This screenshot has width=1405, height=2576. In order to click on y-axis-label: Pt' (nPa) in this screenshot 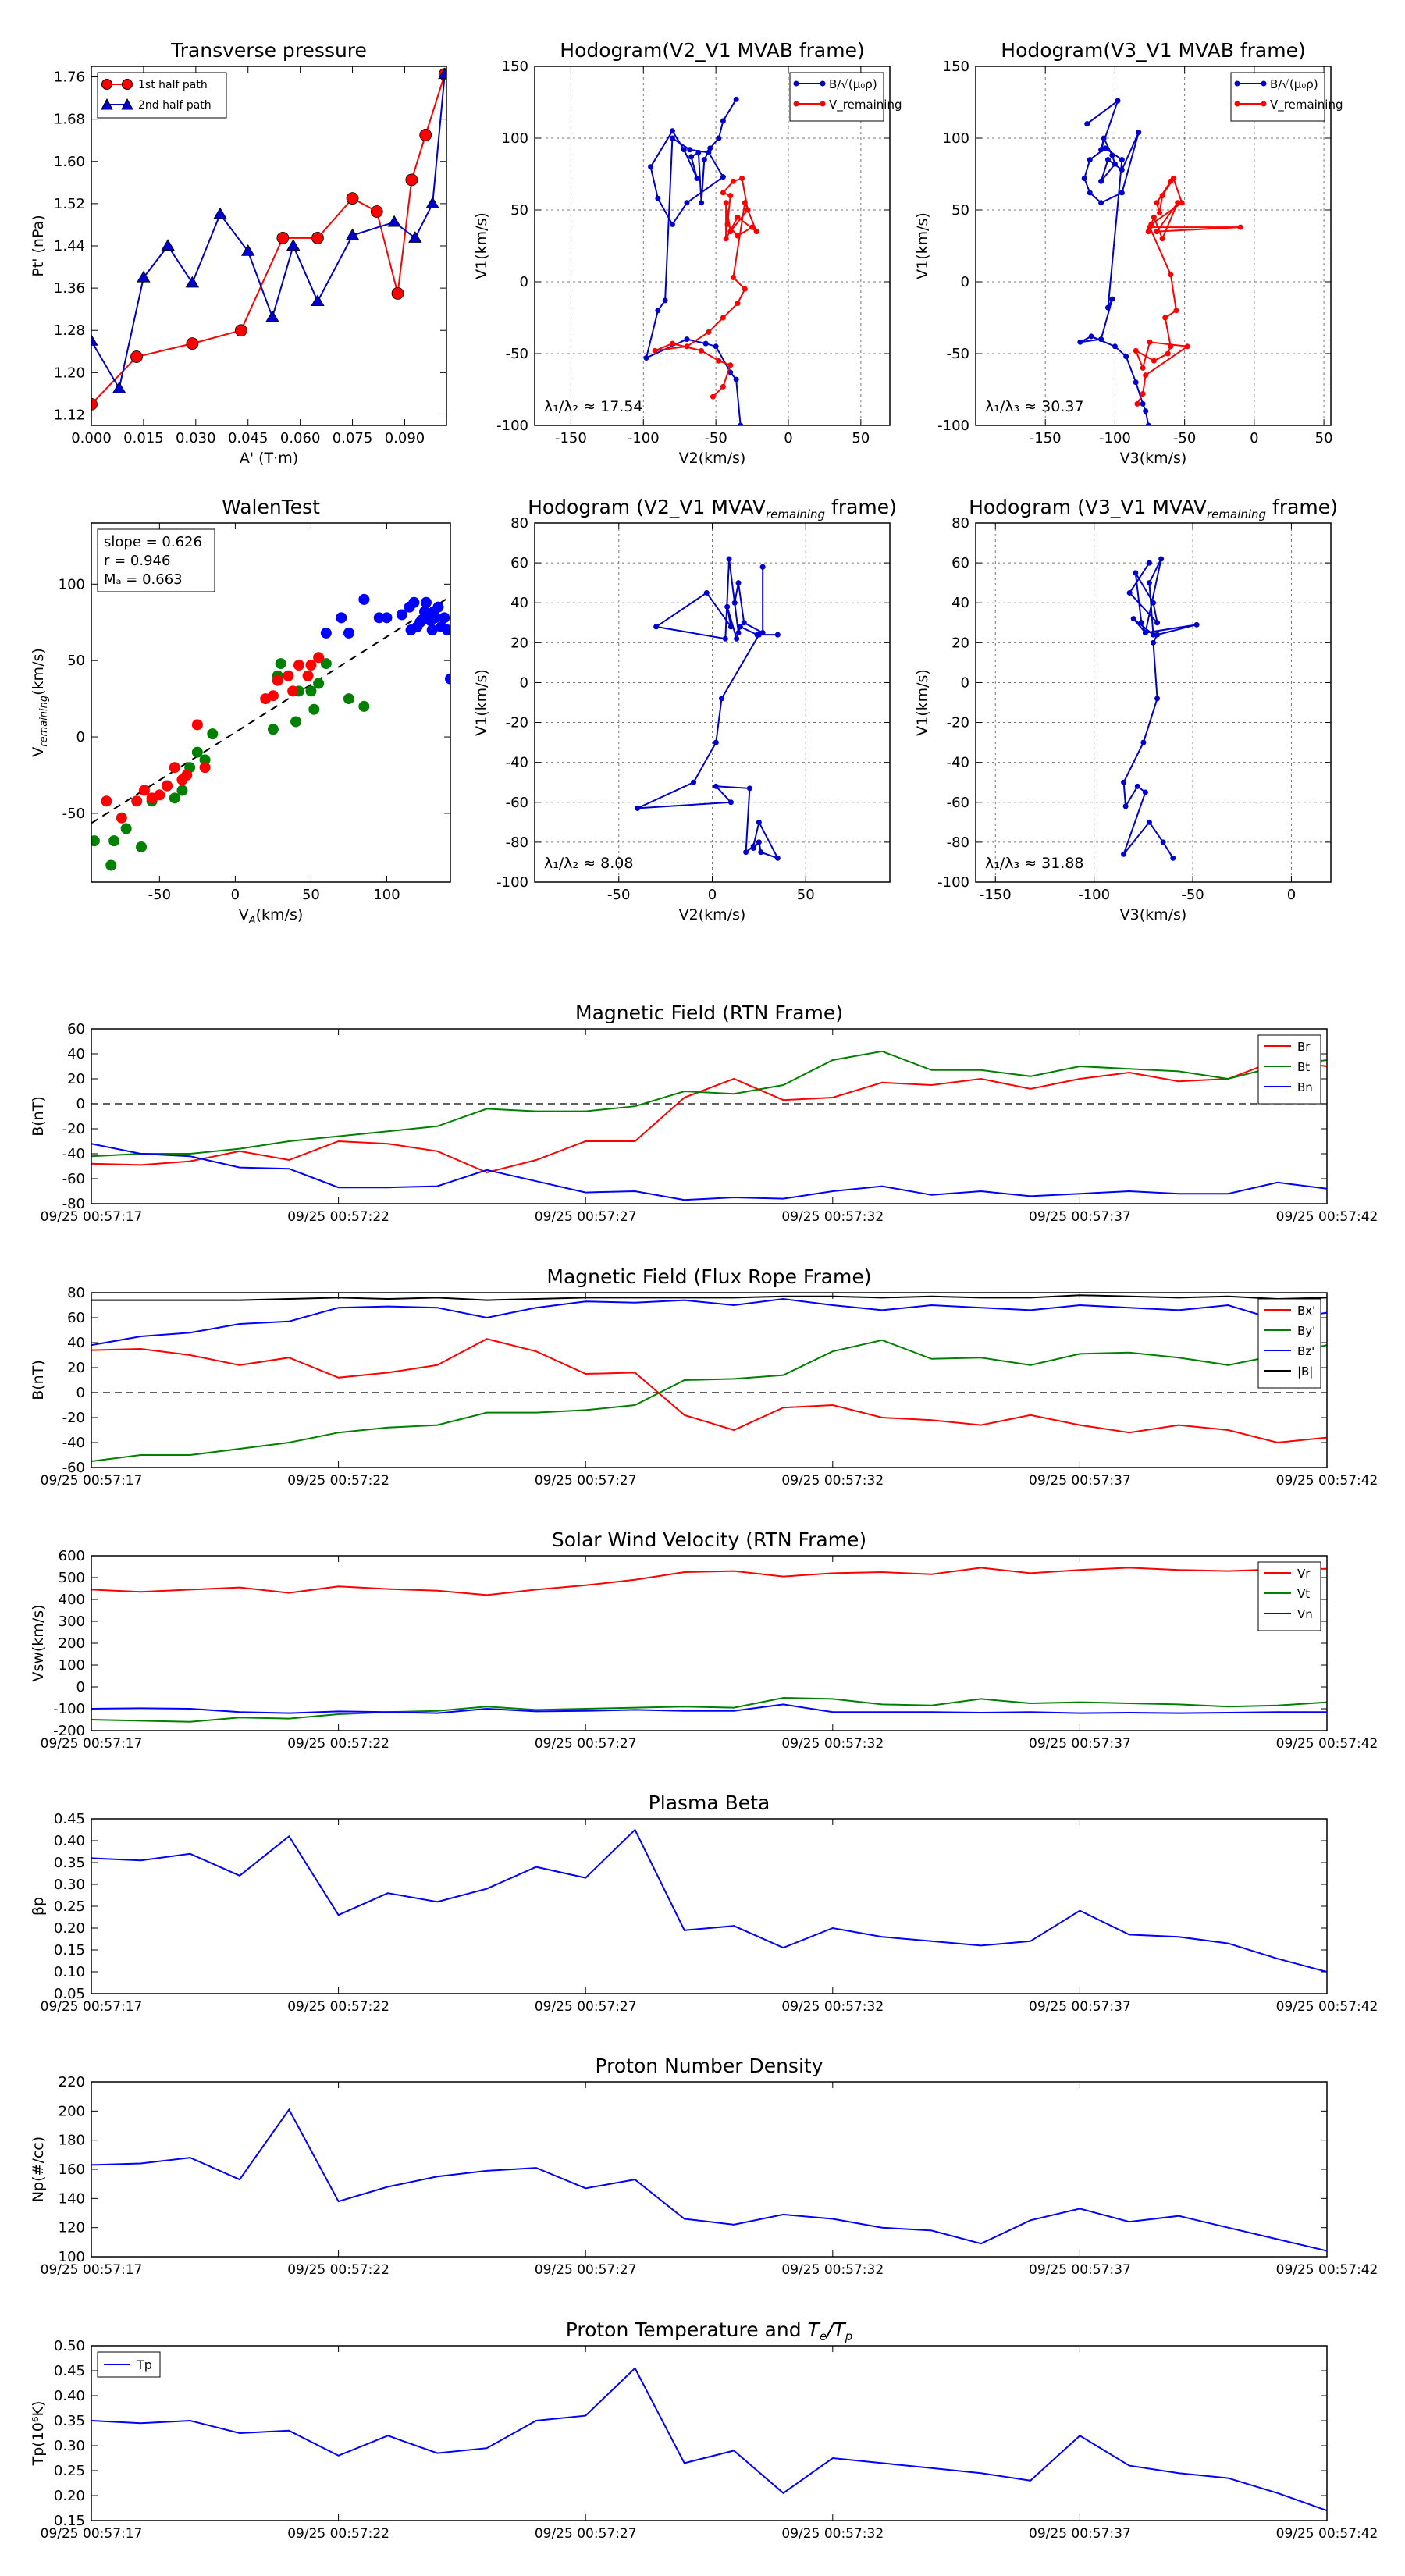, I will do `click(38, 245)`.